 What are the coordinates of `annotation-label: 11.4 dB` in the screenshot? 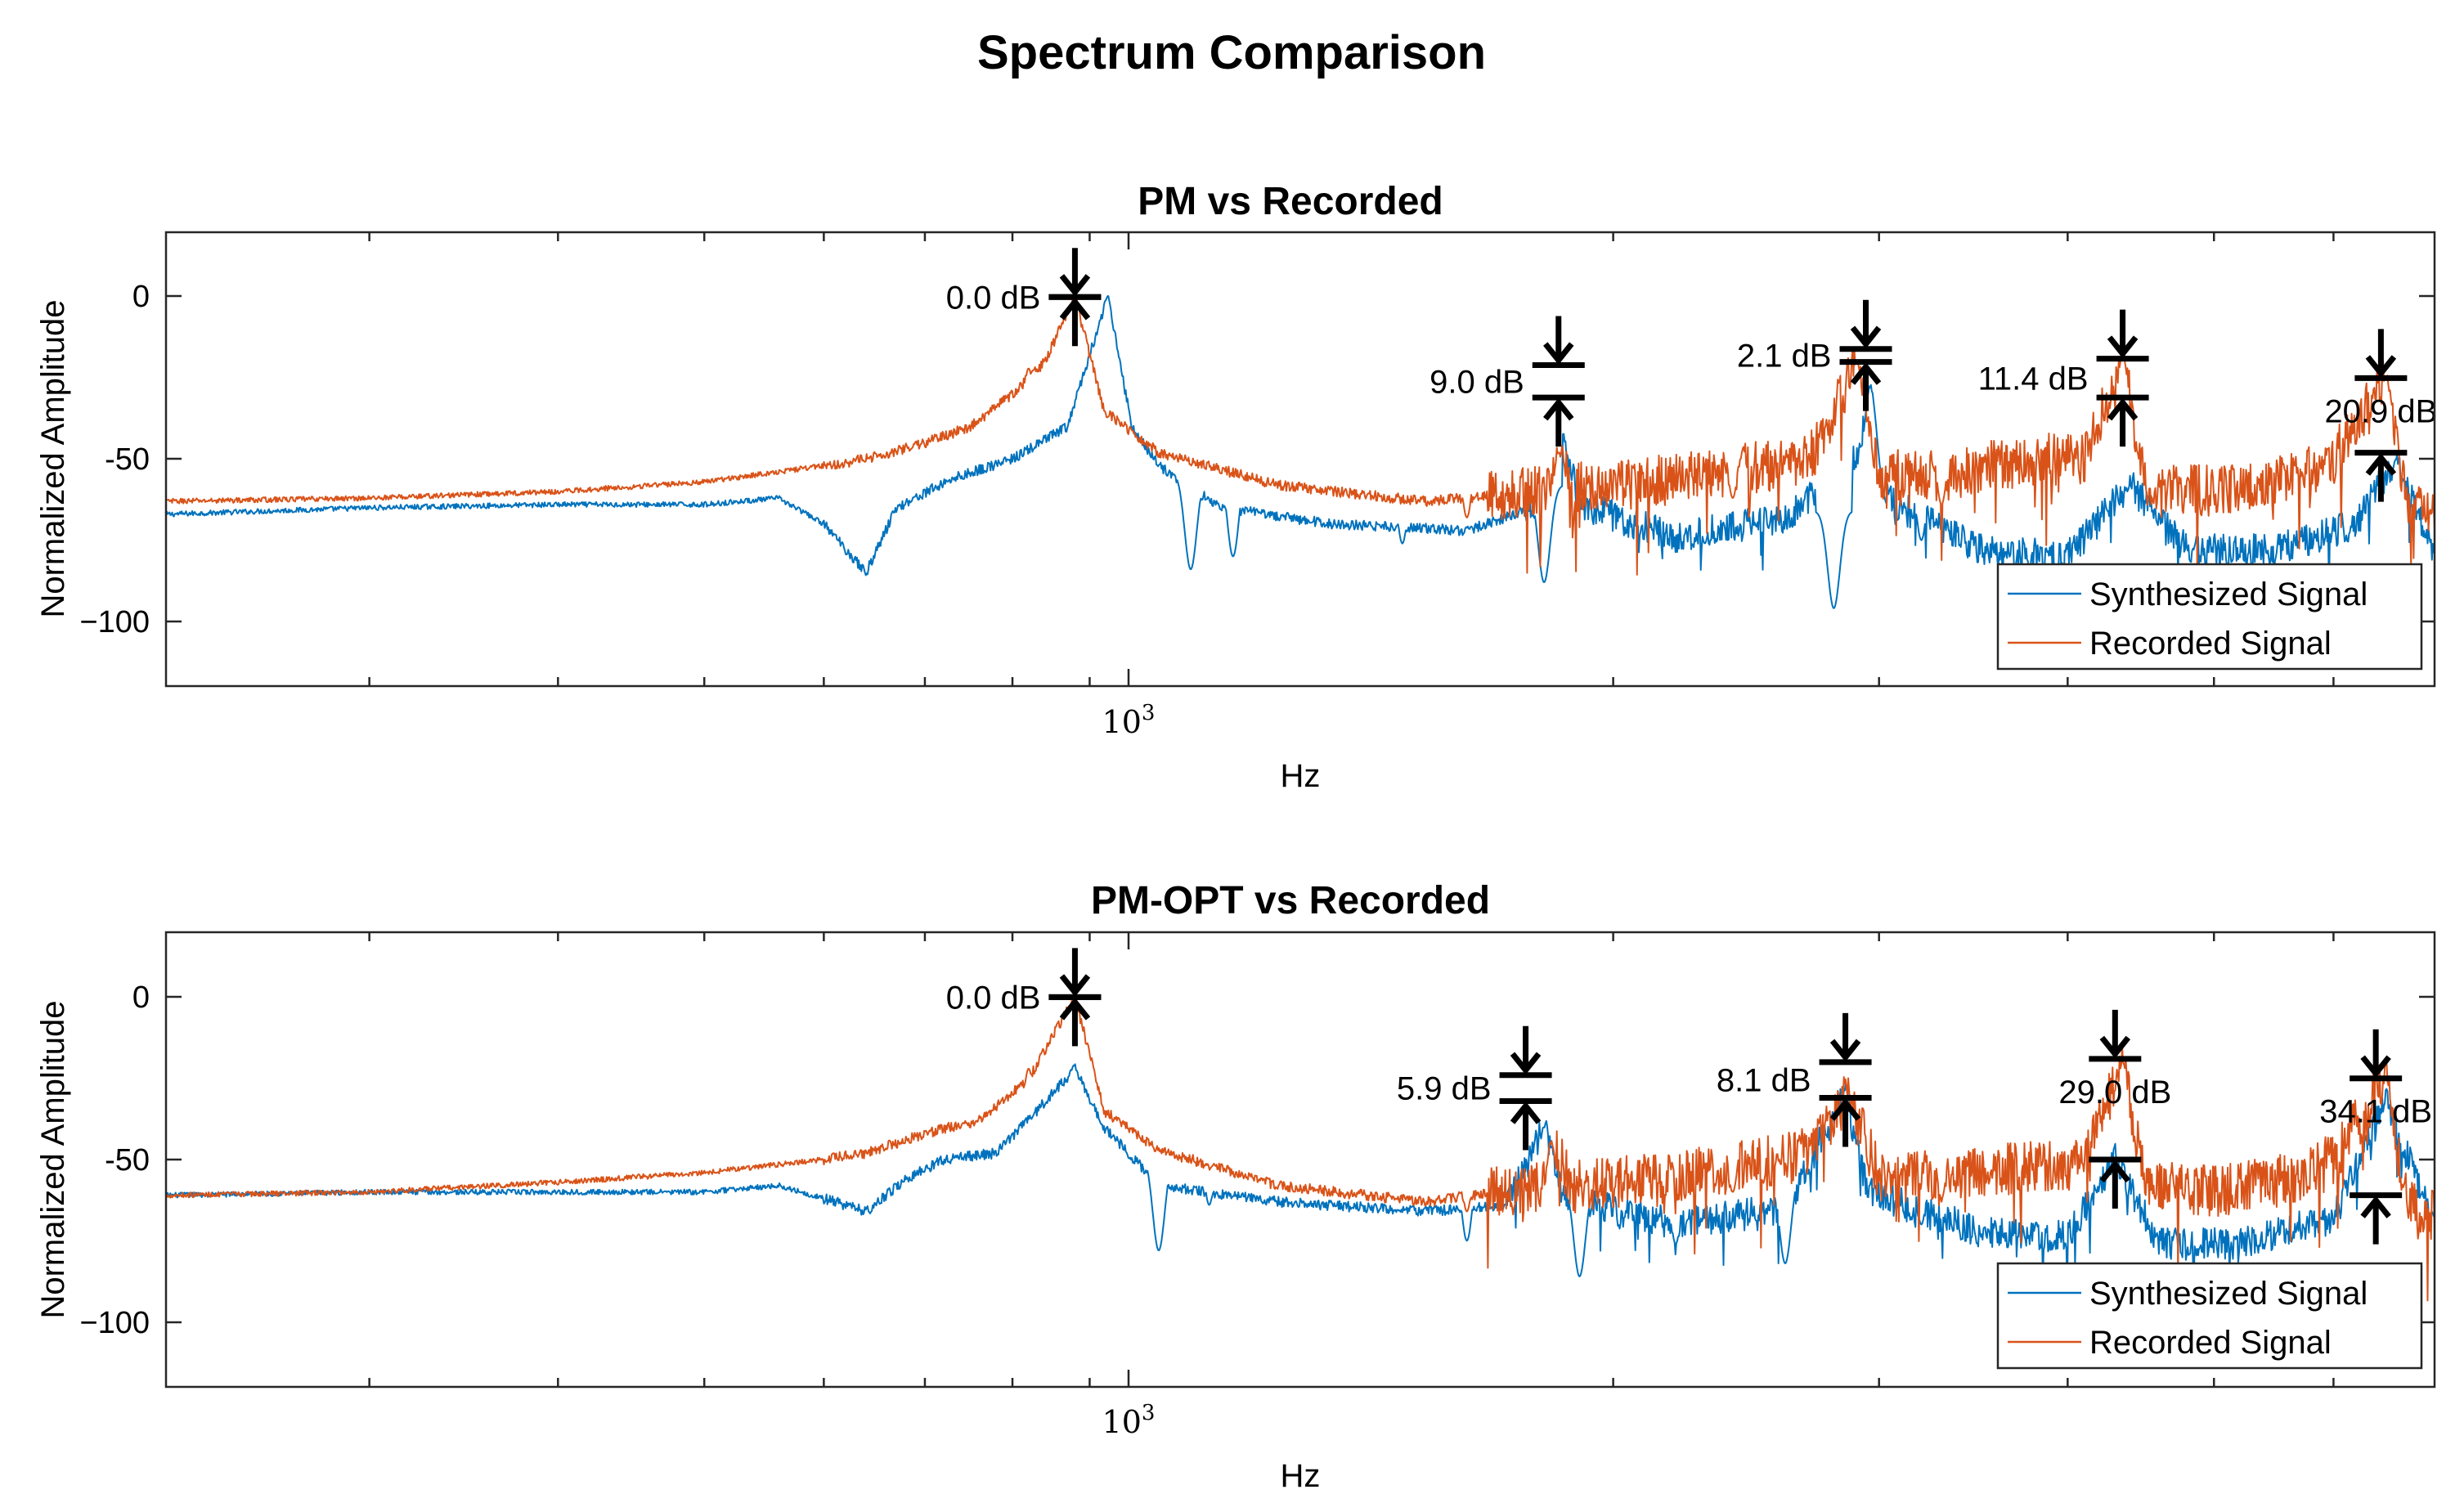 It's located at (2033, 379).